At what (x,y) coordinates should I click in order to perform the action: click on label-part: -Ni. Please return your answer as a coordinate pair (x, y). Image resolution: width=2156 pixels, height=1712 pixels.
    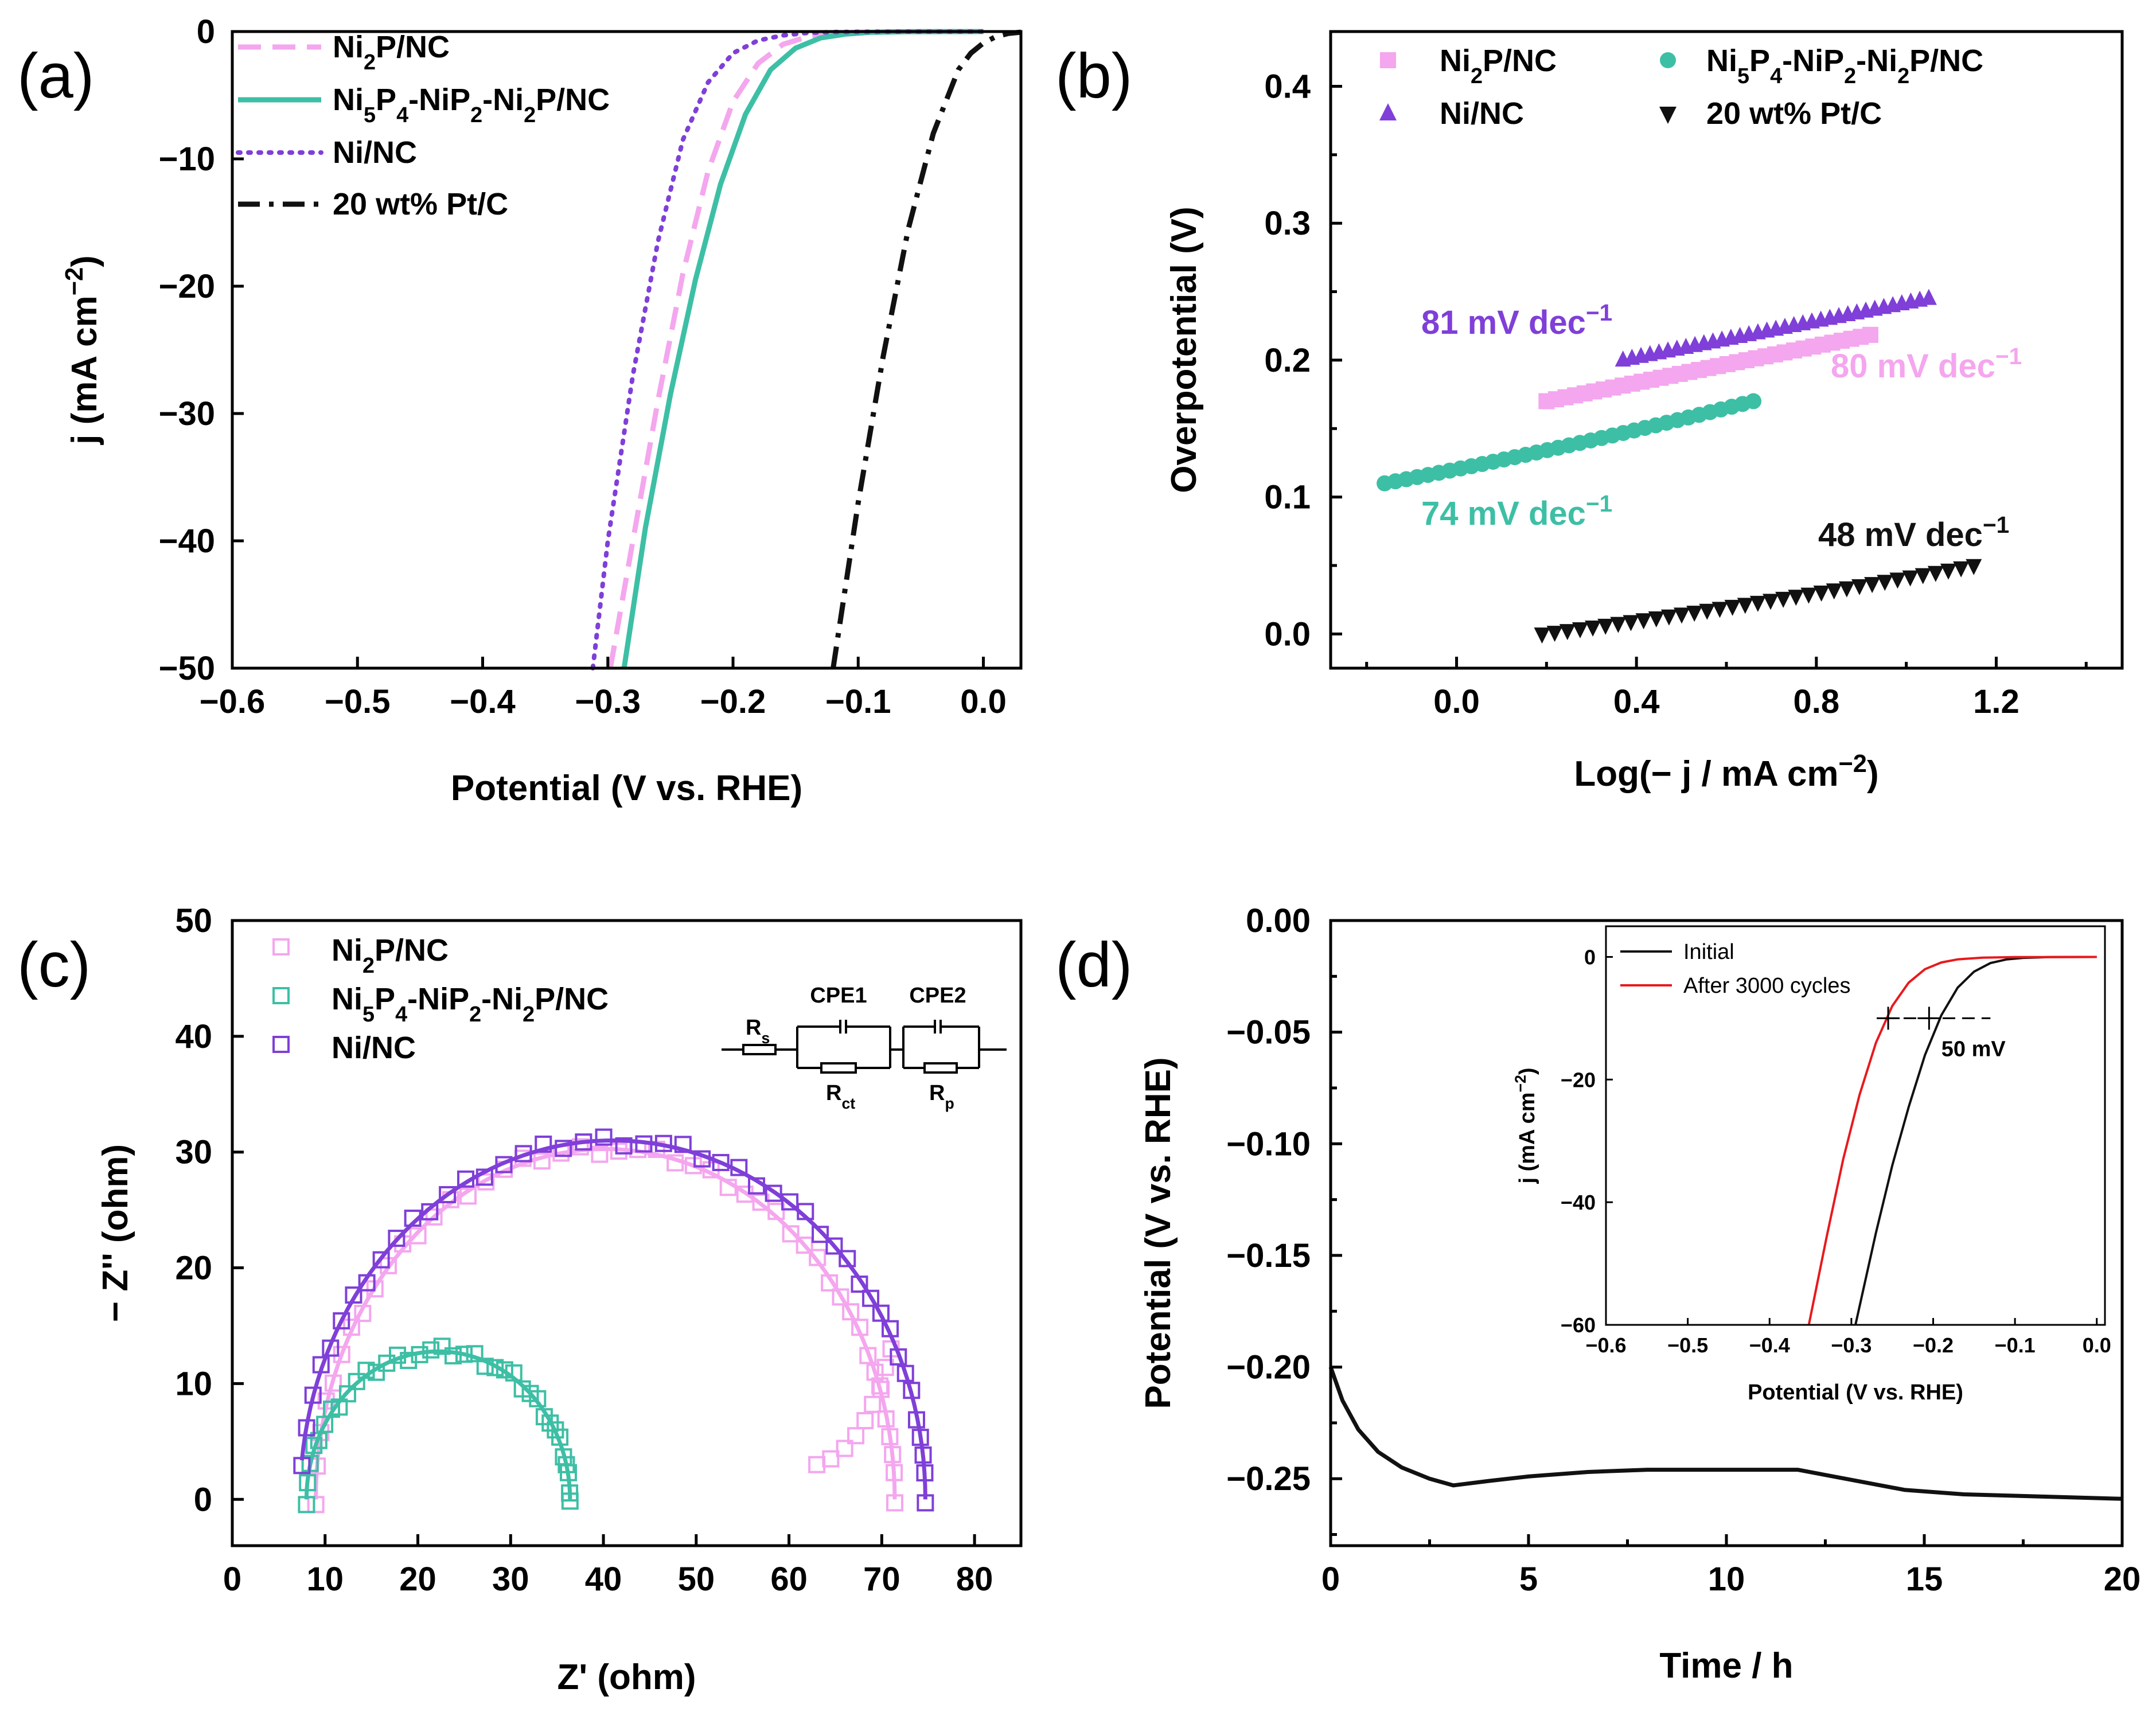
    Looking at the image, I should click on (503, 100).